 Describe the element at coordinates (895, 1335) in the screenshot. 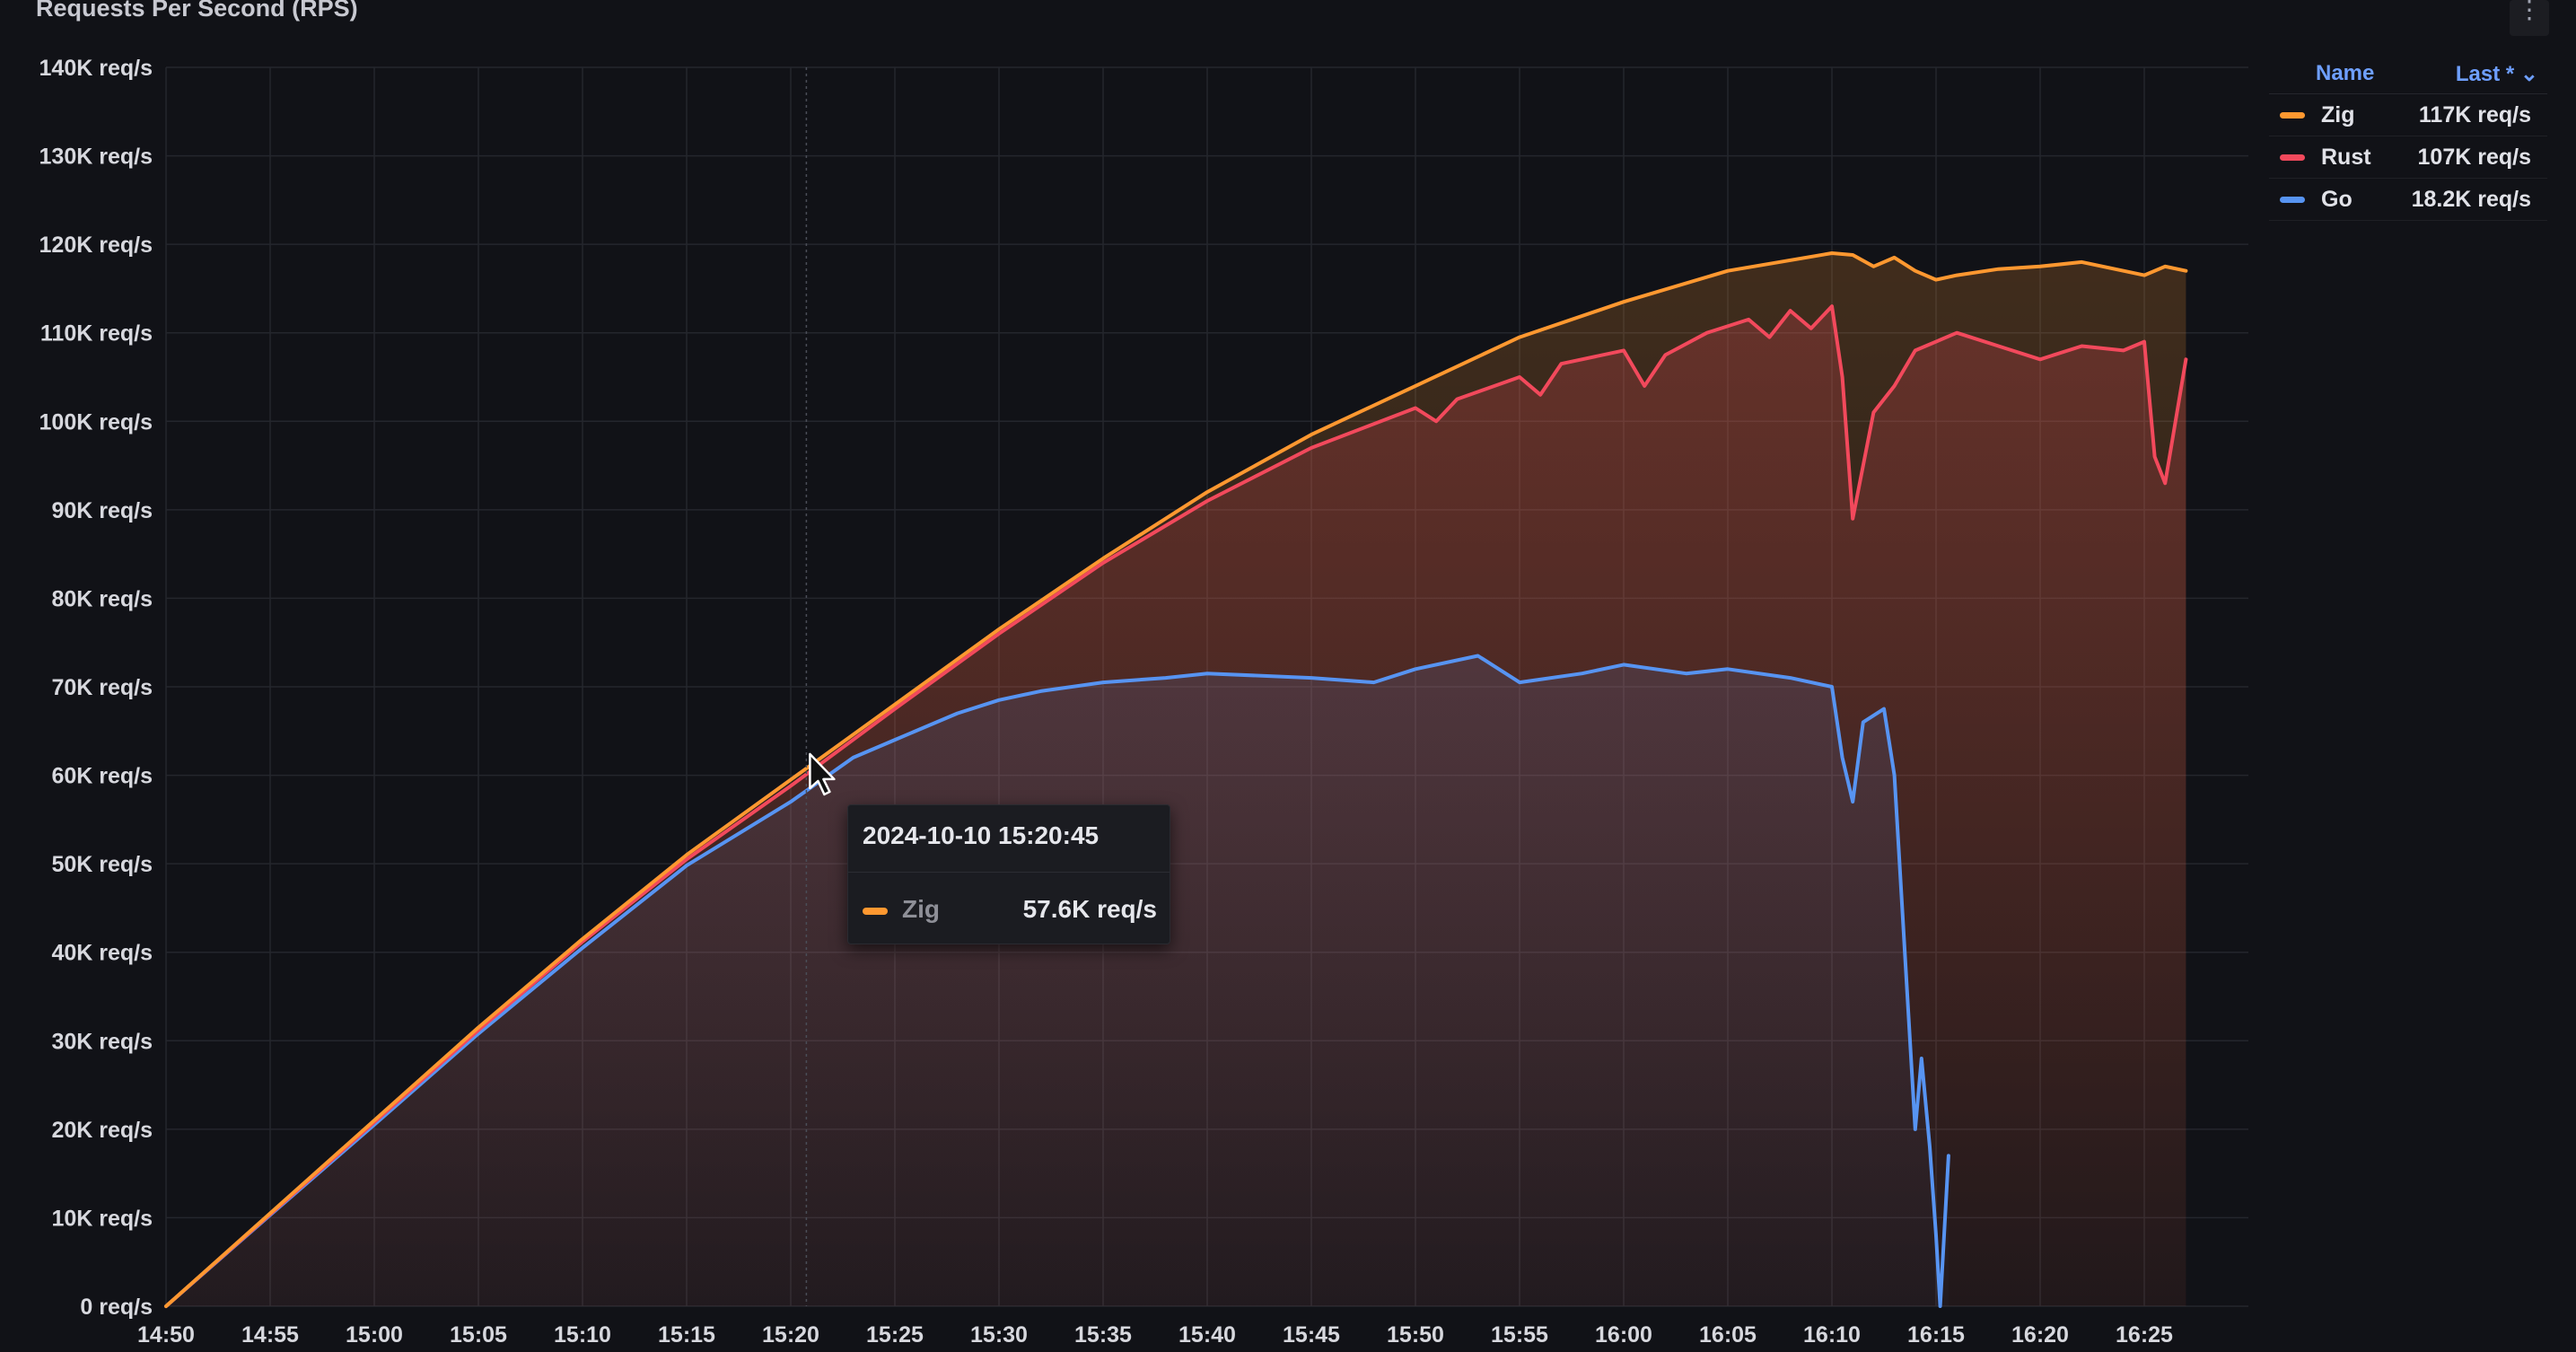

I see `x-tick-label: 15:25` at that location.